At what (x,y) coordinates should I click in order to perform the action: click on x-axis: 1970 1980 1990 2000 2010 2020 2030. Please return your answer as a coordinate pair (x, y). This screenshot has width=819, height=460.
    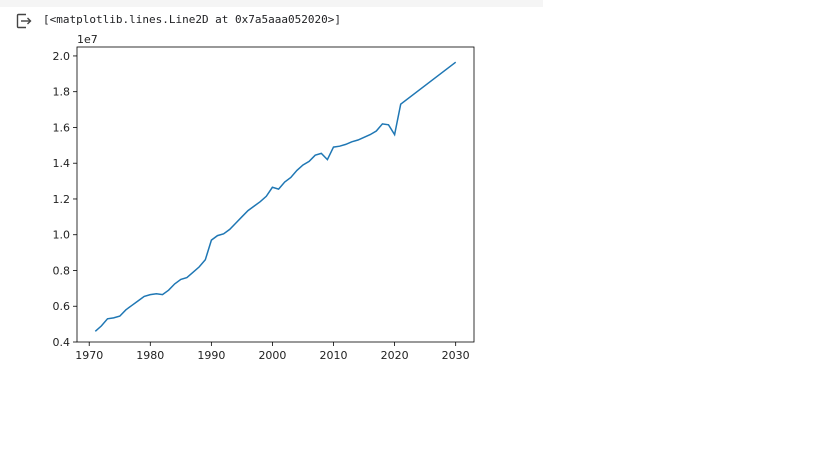
    Looking at the image, I should click on (272, 352).